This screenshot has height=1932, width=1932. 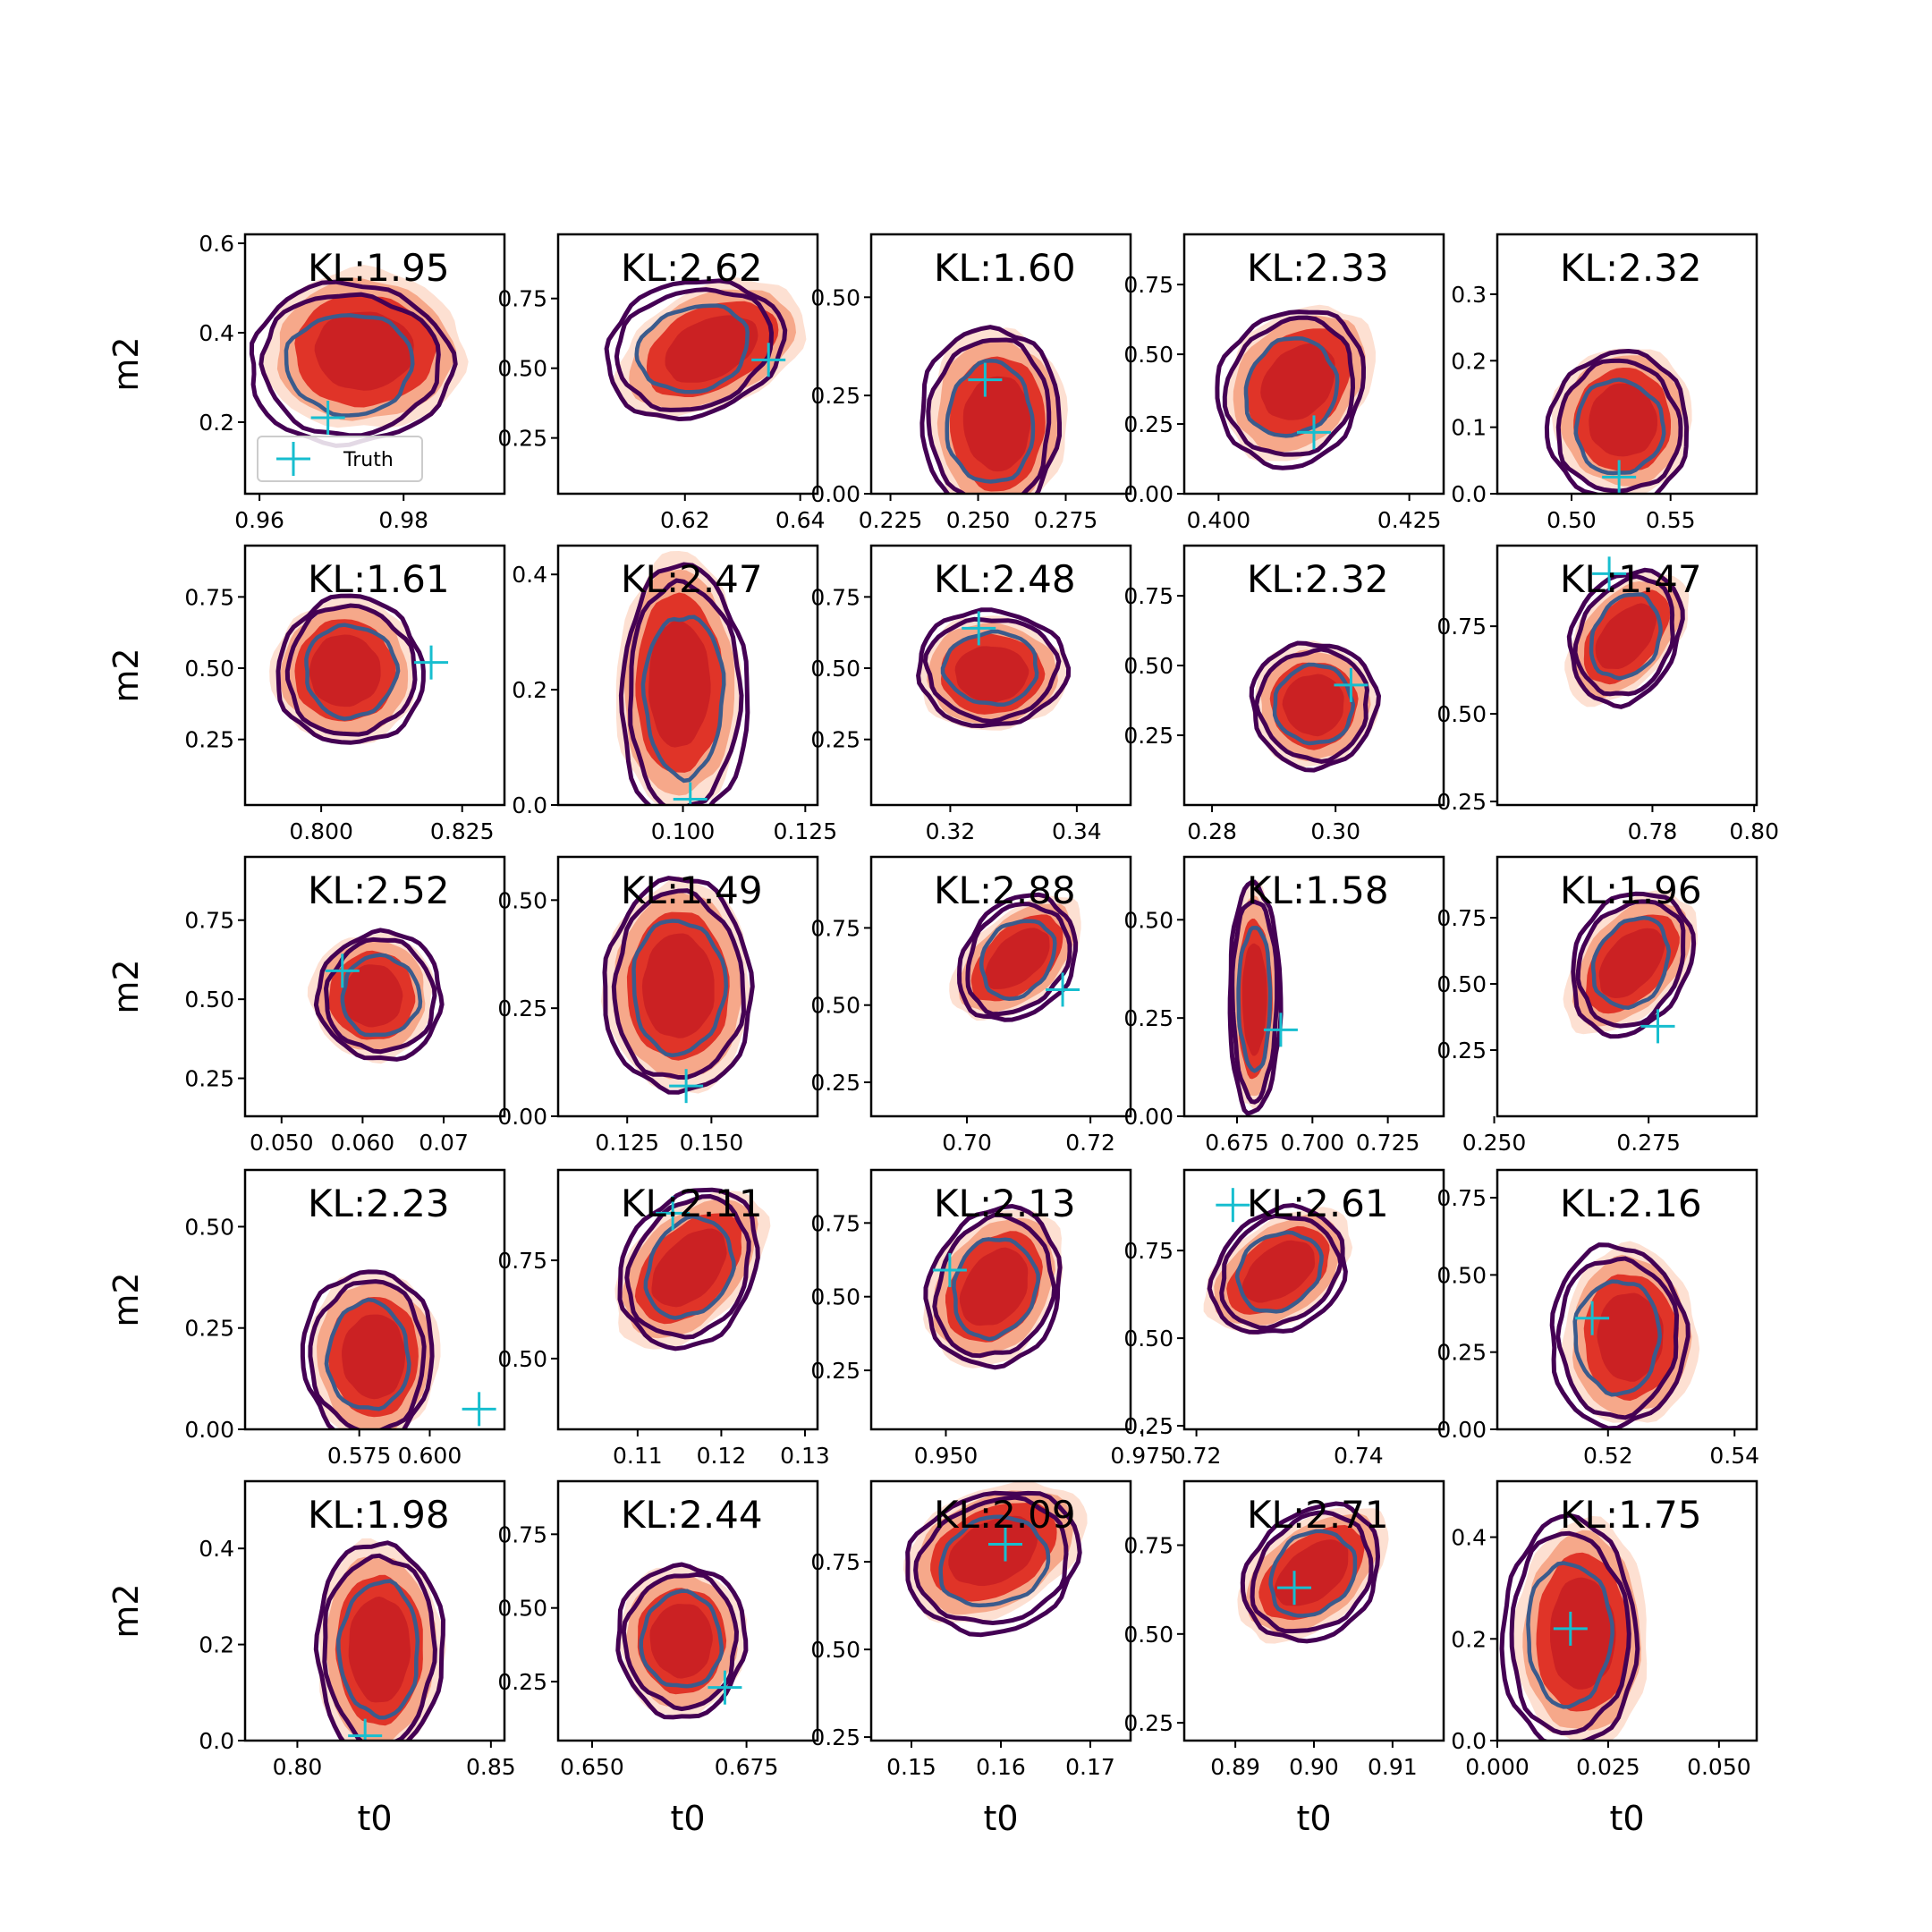 What do you see at coordinates (946, 1456) in the screenshot?
I see `x-tick-label: 0.950` at bounding box center [946, 1456].